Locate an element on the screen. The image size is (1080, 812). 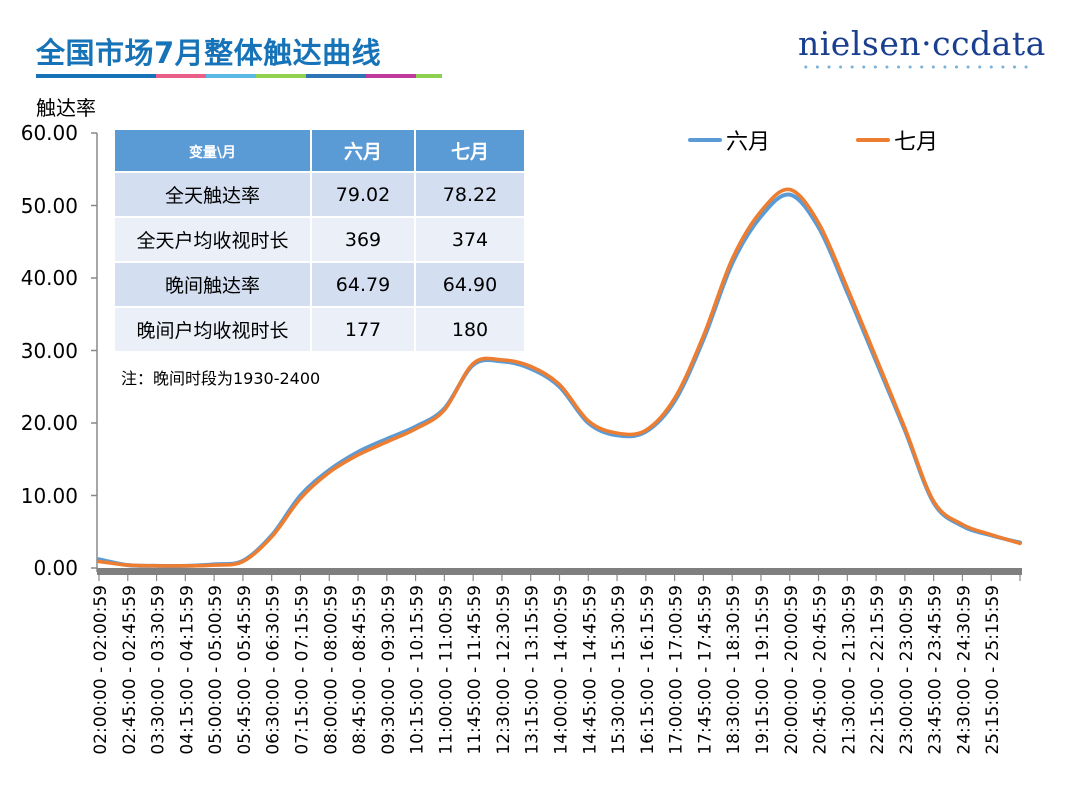
june-value: 64.79 is located at coordinates (363, 284).